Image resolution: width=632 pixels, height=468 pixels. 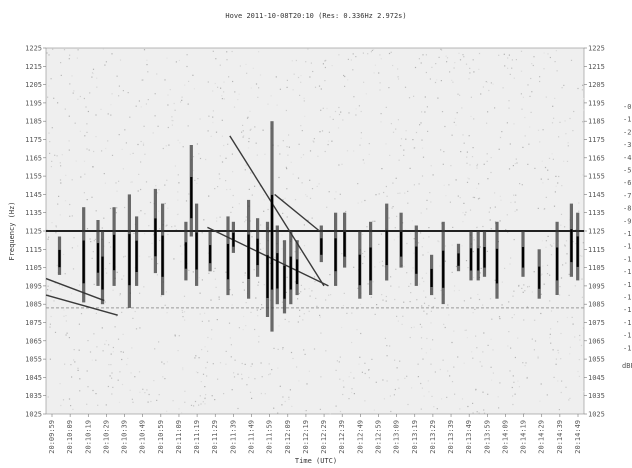 I want to click on chirp-trace, so click(x=277, y=211).